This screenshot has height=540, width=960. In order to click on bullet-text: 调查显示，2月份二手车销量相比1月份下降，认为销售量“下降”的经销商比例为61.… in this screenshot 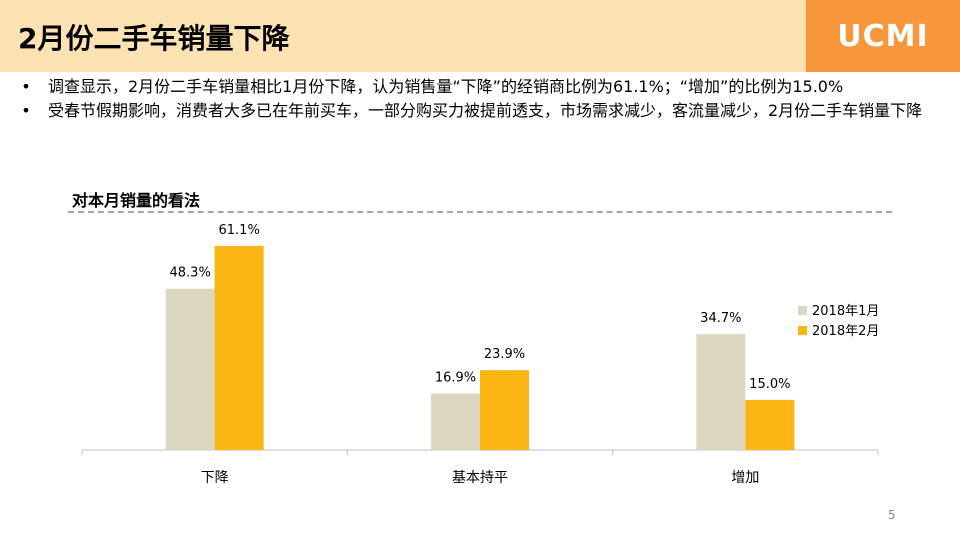, I will do `click(446, 86)`.